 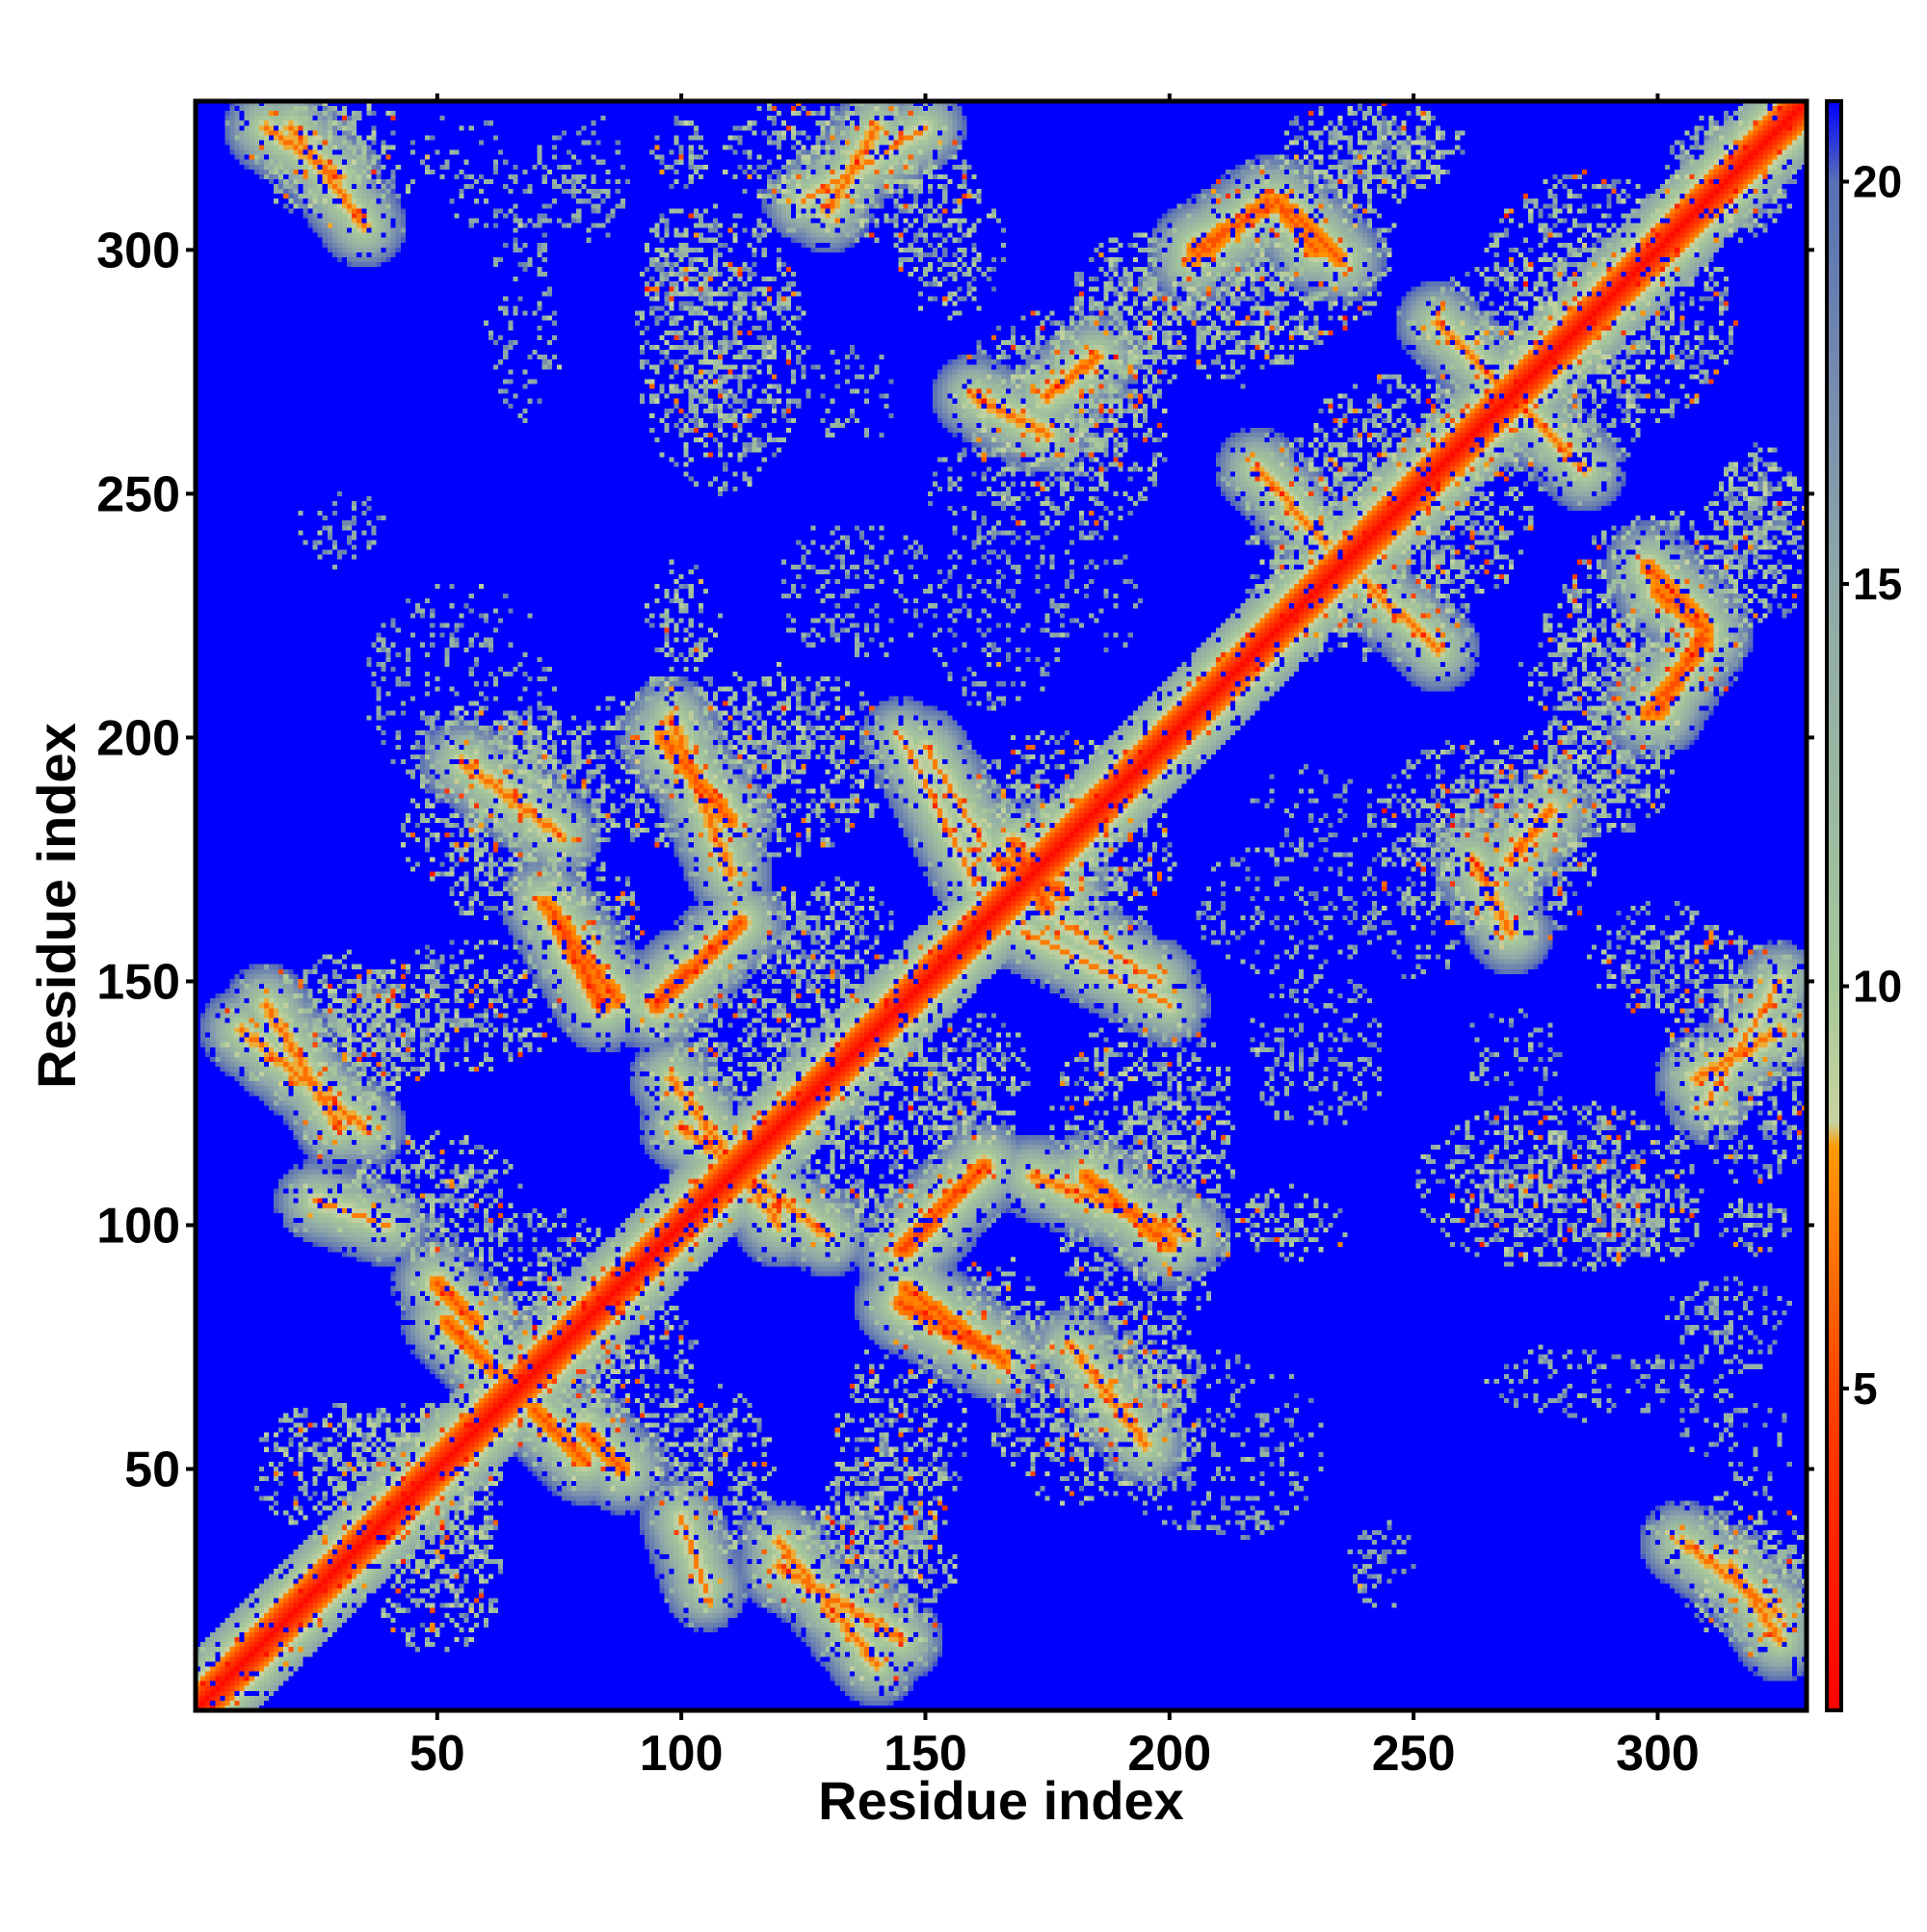 I want to click on y-tick-label: 200, so click(x=138, y=738).